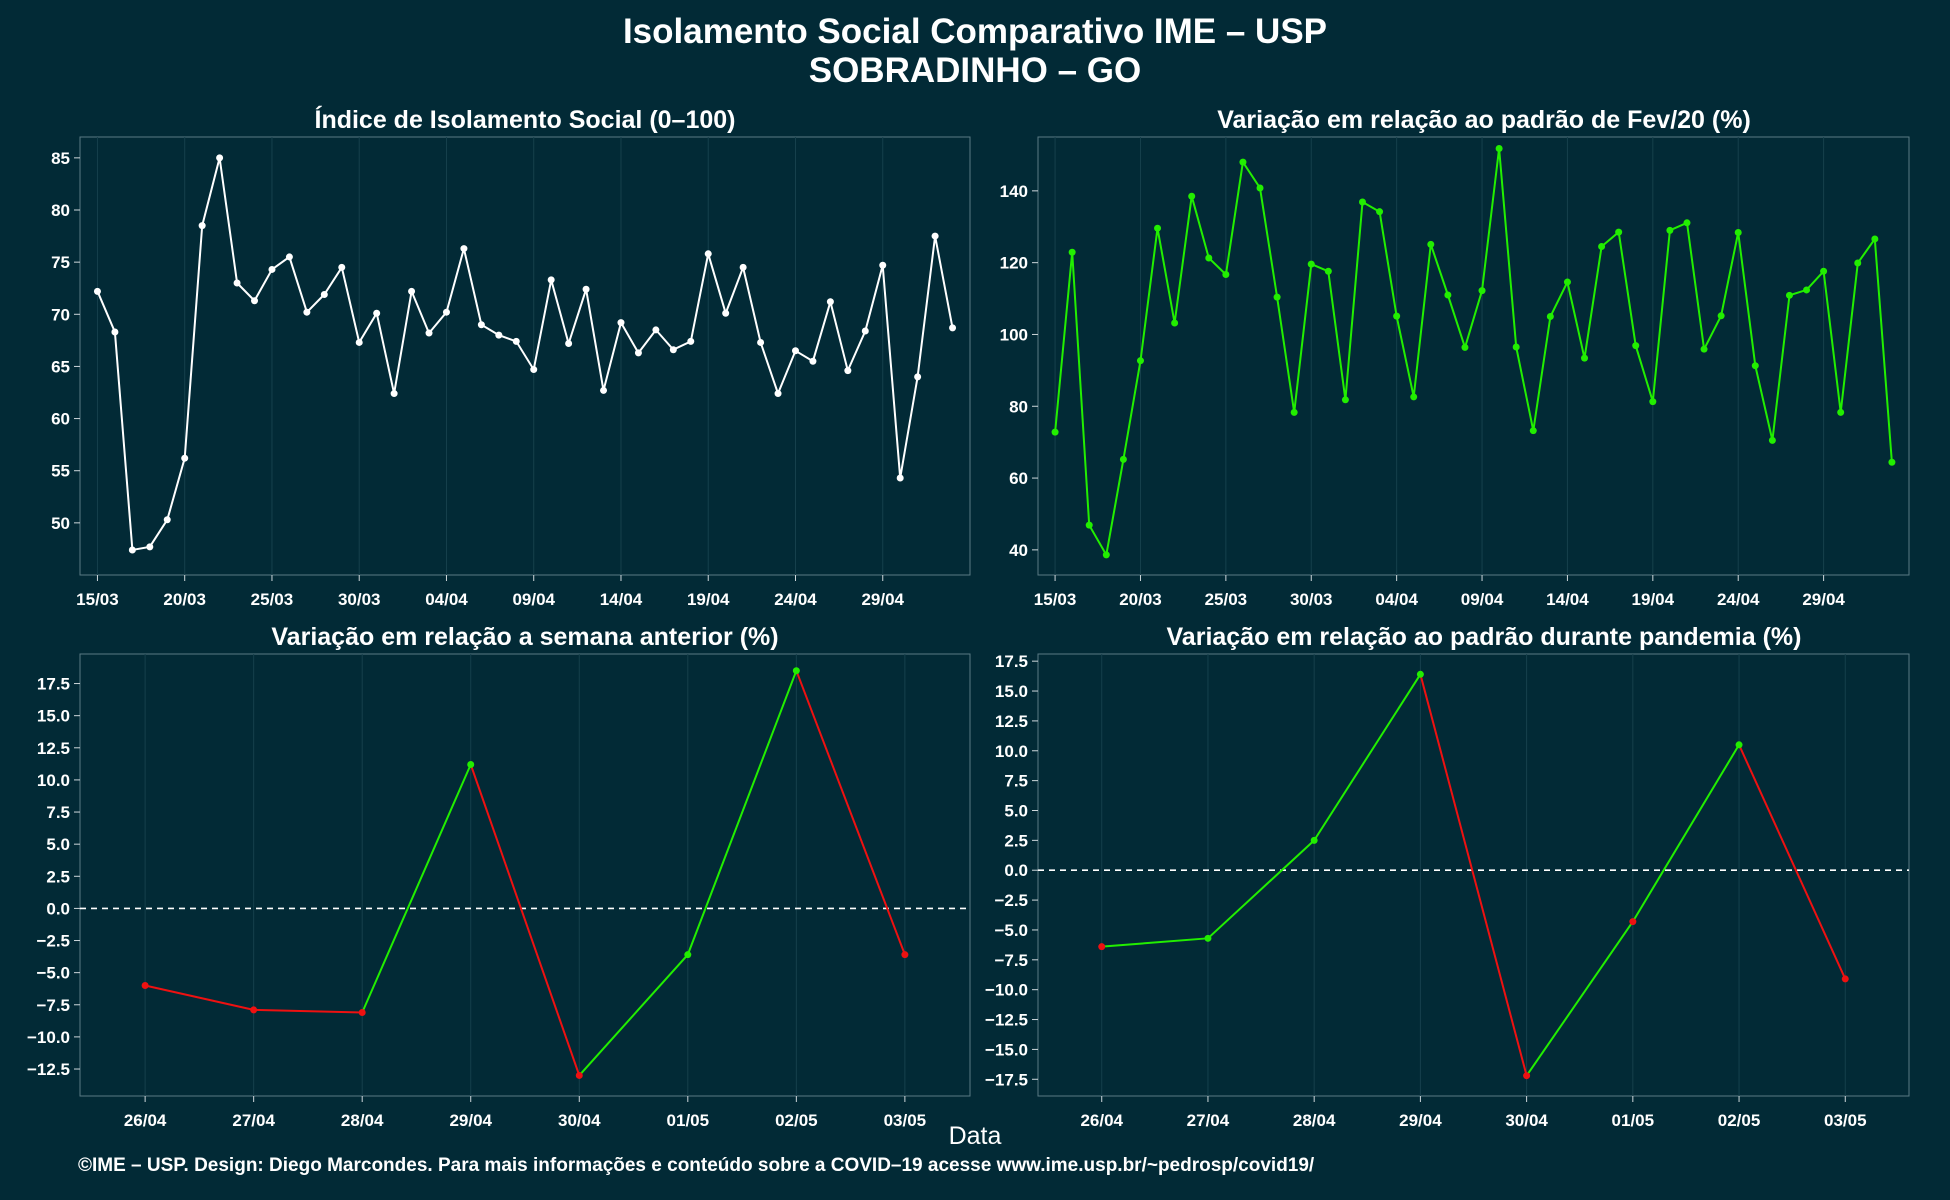 The image size is (1950, 1200). I want to click on x-tick-label: 30/03, so click(359, 599).